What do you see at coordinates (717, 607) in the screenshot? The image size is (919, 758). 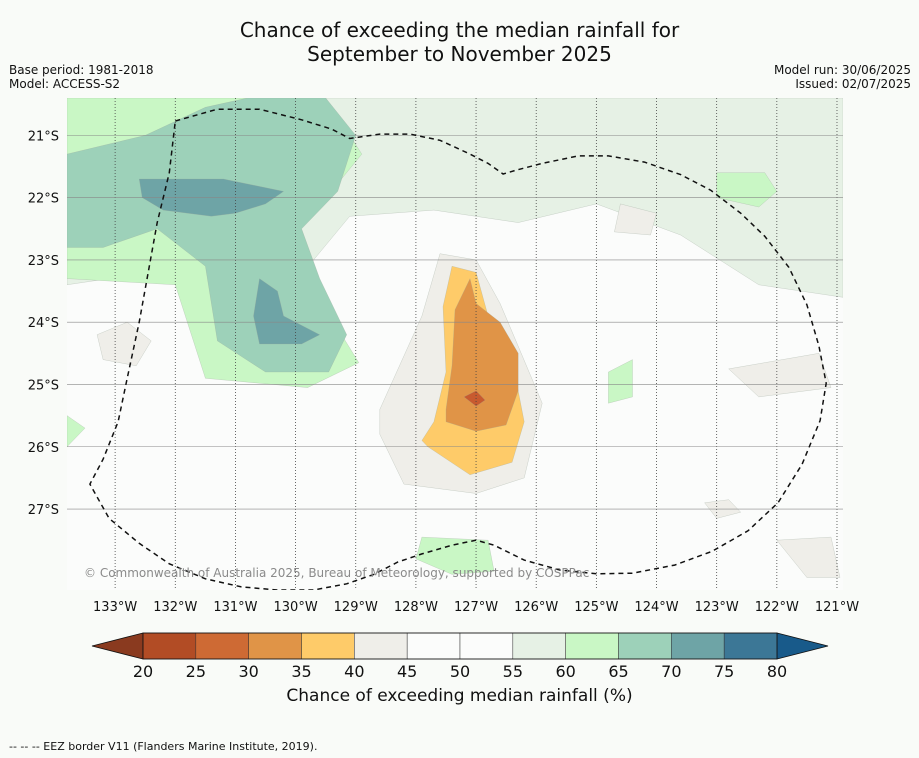 I see `lon-tick-label: 123°W` at bounding box center [717, 607].